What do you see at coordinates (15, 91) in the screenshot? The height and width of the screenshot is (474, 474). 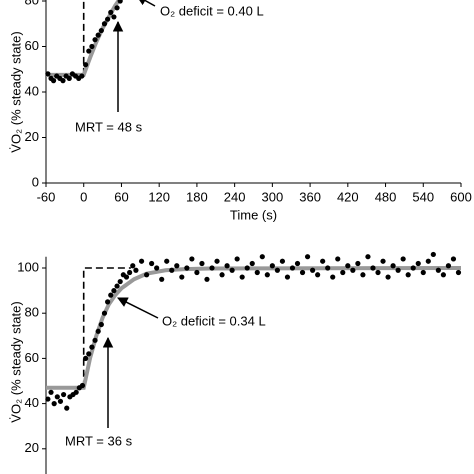 I see `y-axis-label: V̇O₂ (% steady state)` at bounding box center [15, 91].